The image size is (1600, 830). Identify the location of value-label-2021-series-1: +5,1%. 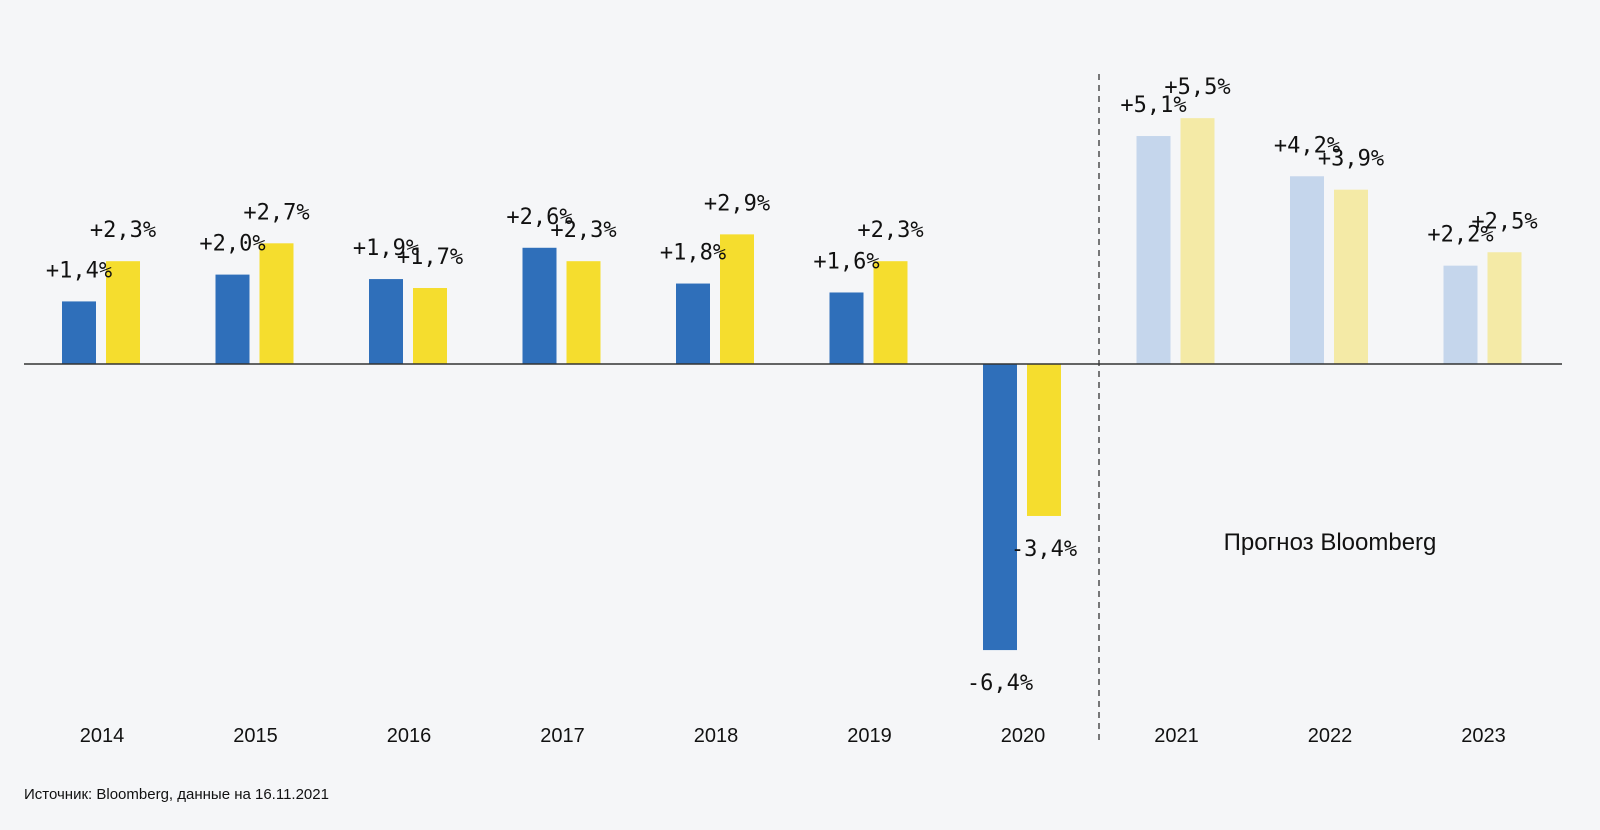
(1153, 105).